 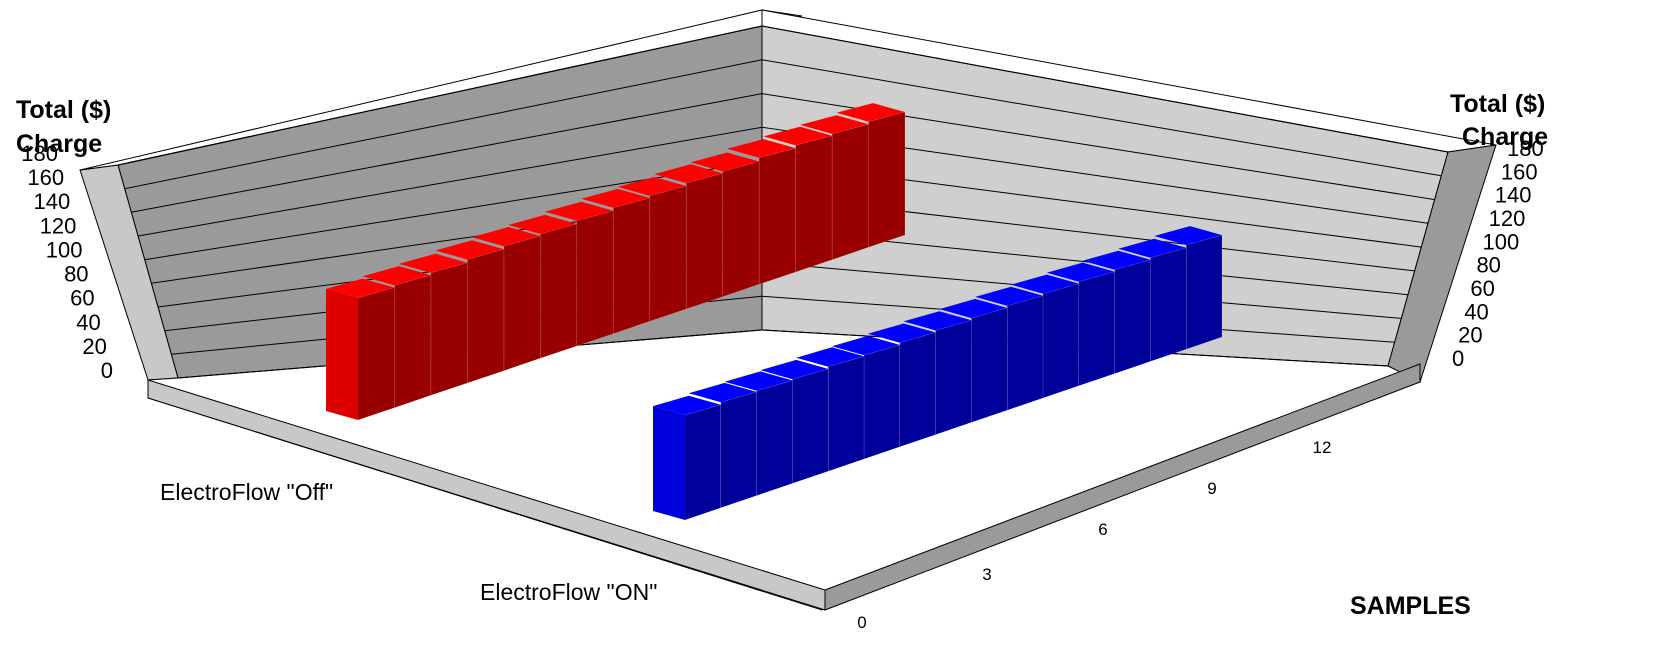 I want to click on x-tick-6: 6, so click(x=1102, y=529).